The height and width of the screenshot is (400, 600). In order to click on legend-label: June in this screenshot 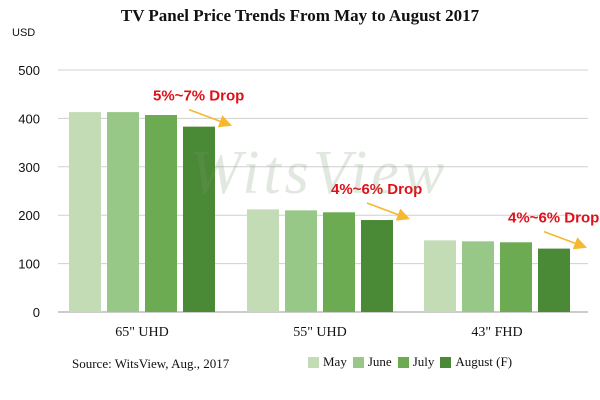, I will do `click(379, 361)`.